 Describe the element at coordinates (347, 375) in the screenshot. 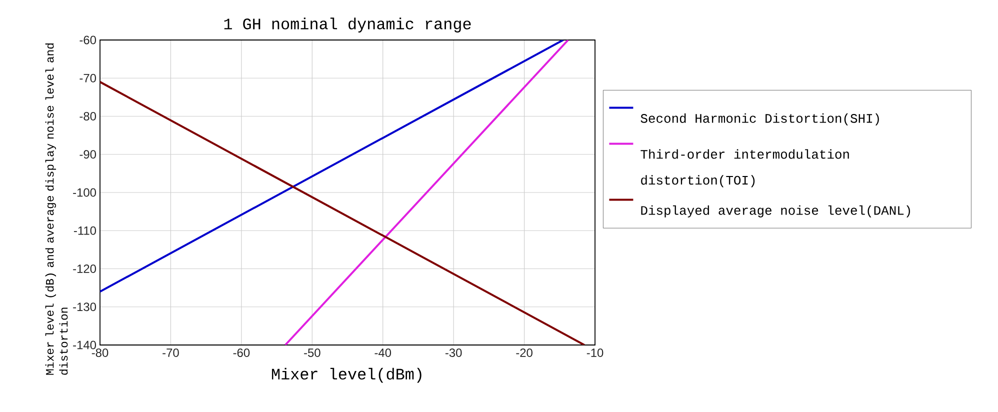

I see `x-axis-title: Mixer level(dBm)` at that location.